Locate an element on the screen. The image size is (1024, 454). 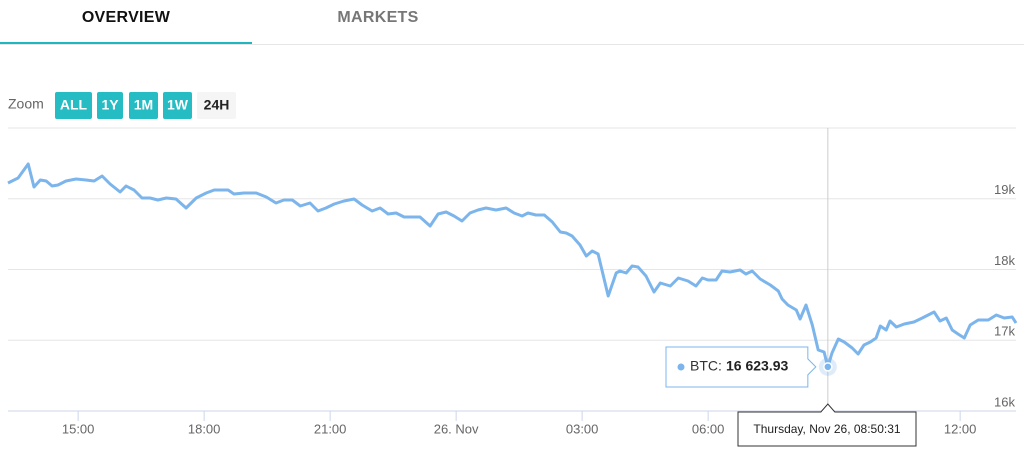
tab: OVERVIEW is located at coordinates (126, 22).